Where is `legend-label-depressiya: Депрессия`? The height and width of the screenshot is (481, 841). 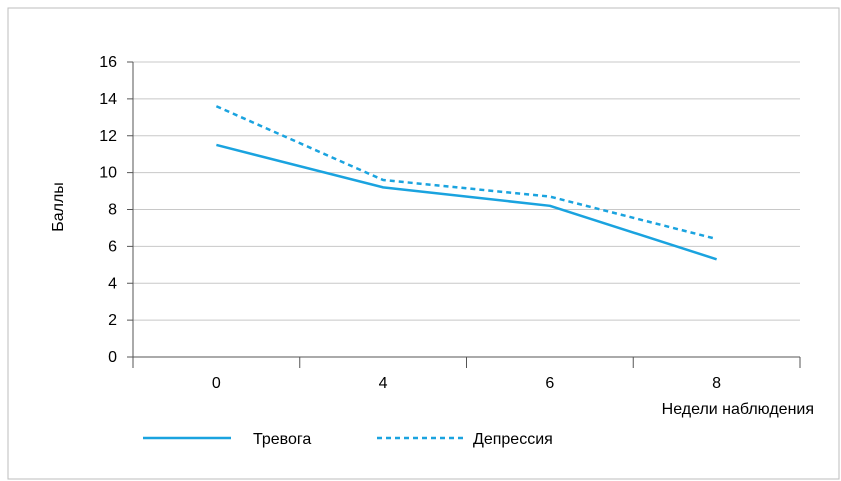 legend-label-depressiya: Депрессия is located at coordinates (513, 439).